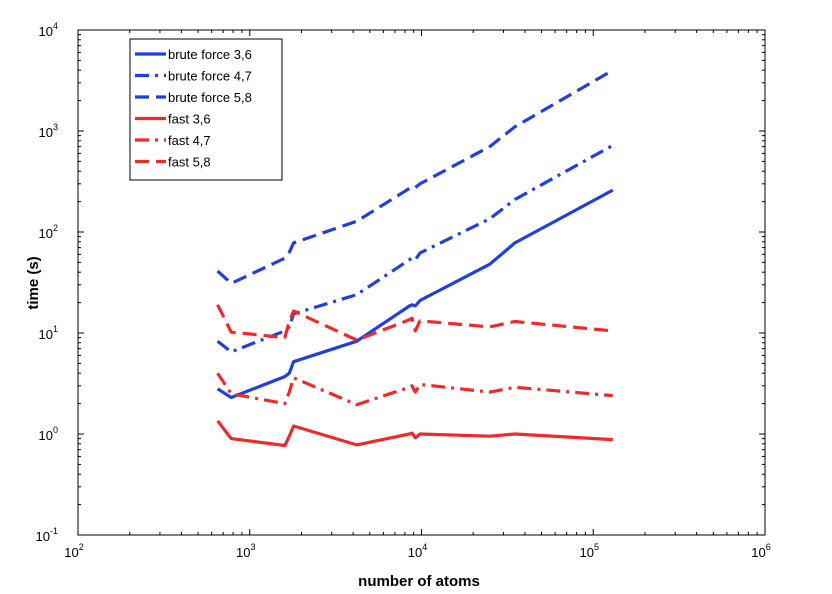 The width and height of the screenshot is (832, 594). What do you see at coordinates (47, 535) in the screenshot?
I see `y-tick-label: 10⁻¹` at bounding box center [47, 535].